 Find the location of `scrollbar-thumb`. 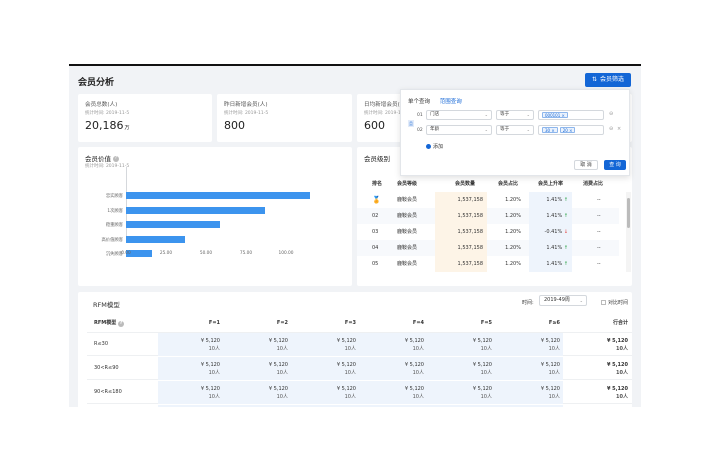

scrollbar-thumb is located at coordinates (628, 213).